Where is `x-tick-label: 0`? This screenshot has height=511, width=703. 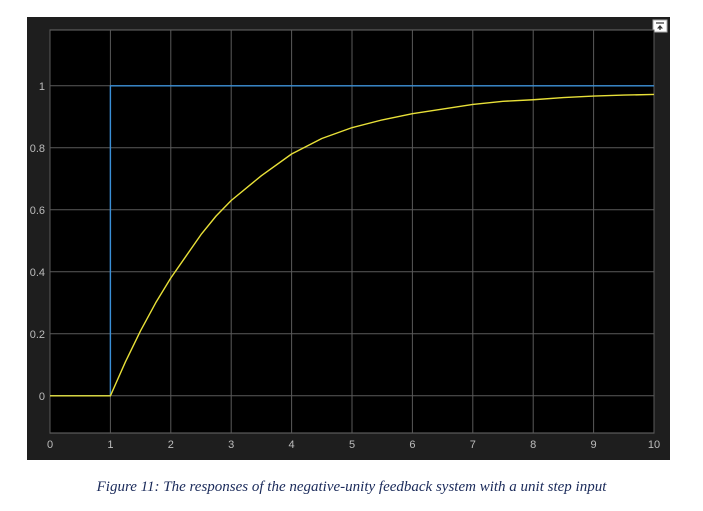
x-tick-label: 0 is located at coordinates (50, 445).